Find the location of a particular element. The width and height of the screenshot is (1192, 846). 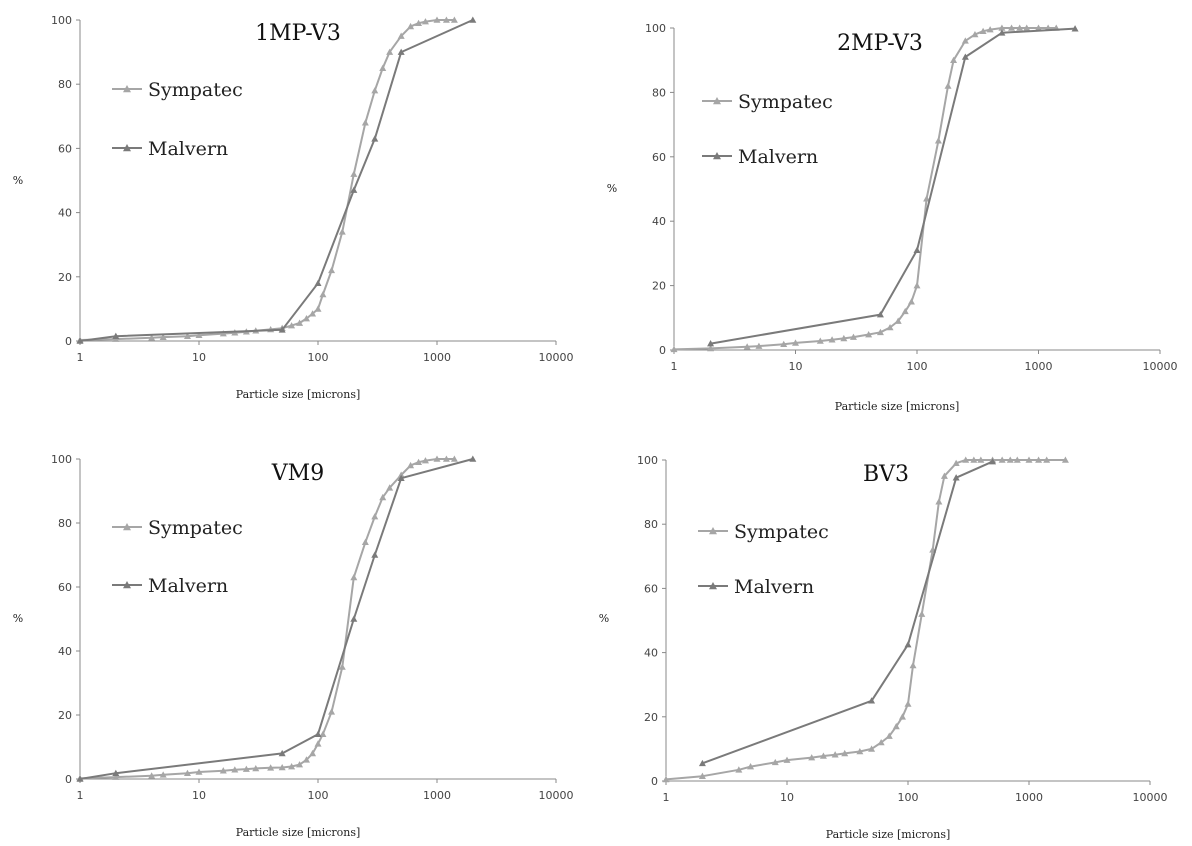

series-line-malvern is located at coordinates (276, 180).